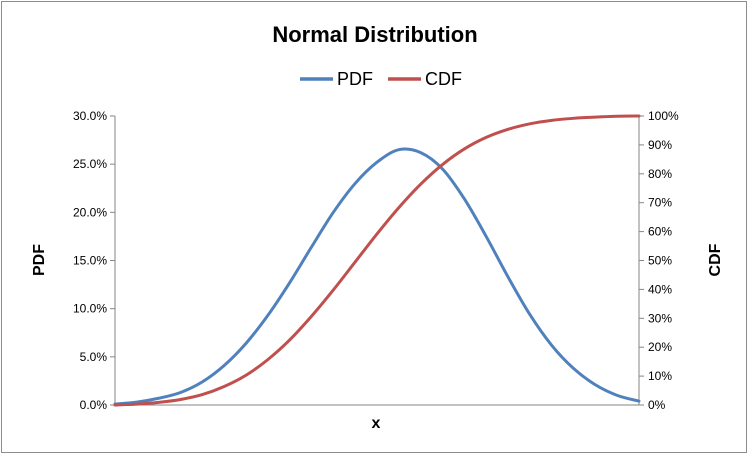  I want to click on y-tick-label: 20.0%, so click(90, 212).